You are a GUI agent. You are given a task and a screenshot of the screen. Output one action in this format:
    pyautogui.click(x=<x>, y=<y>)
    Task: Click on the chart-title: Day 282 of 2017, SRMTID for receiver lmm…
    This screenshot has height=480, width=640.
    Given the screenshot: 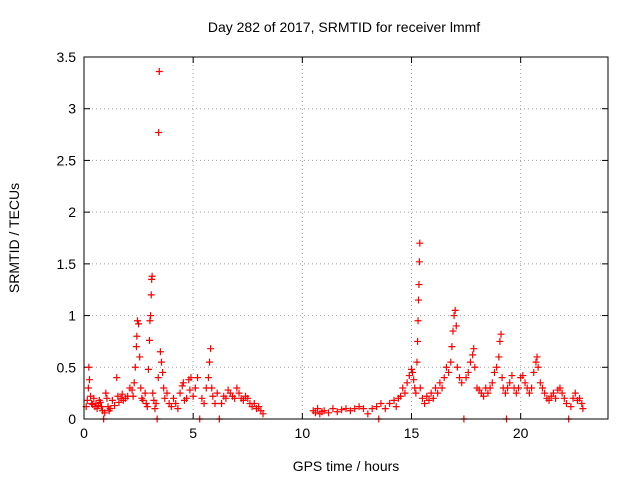 What is the action you would take?
    pyautogui.click(x=344, y=27)
    